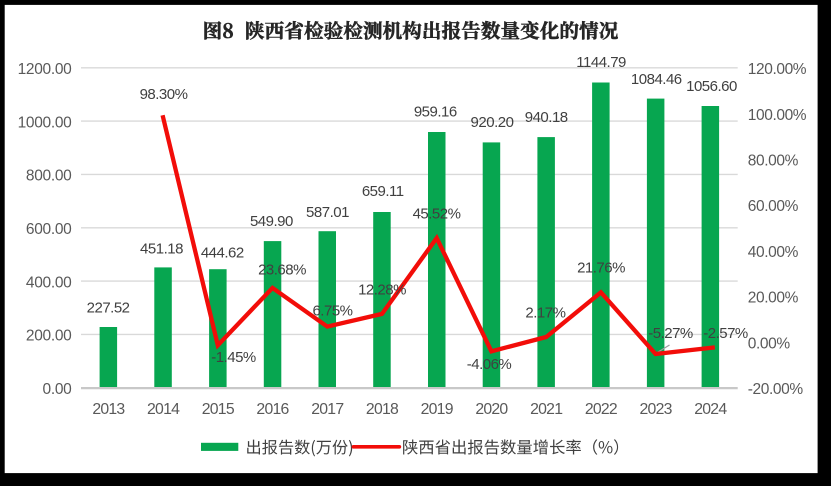  Describe the element at coordinates (218, 409) in the screenshot. I see `svg-text: 2015` at that location.